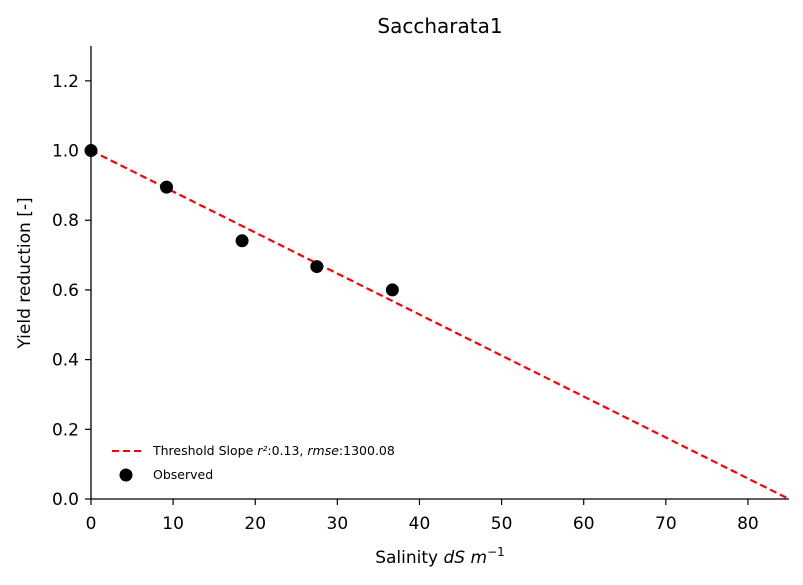 This screenshot has width=803, height=585. What do you see at coordinates (439, 26) in the screenshot?
I see `chart-title: Saccharata1` at bounding box center [439, 26].